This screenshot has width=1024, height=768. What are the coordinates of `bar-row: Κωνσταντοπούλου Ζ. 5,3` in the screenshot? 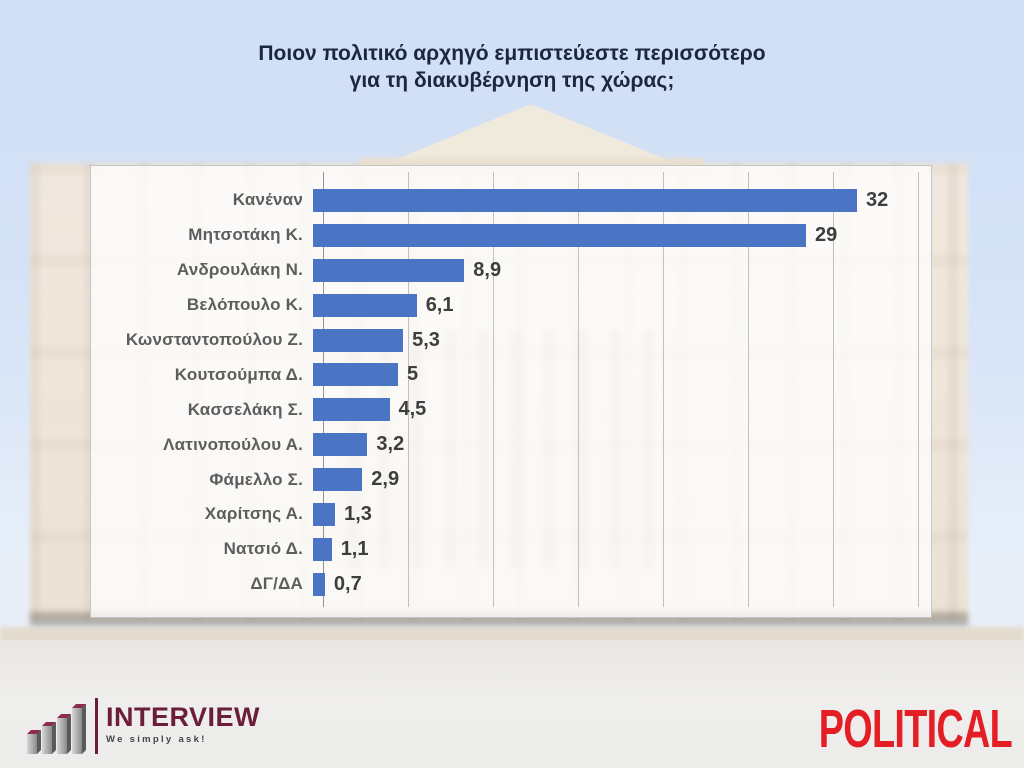 It's located at (511, 340).